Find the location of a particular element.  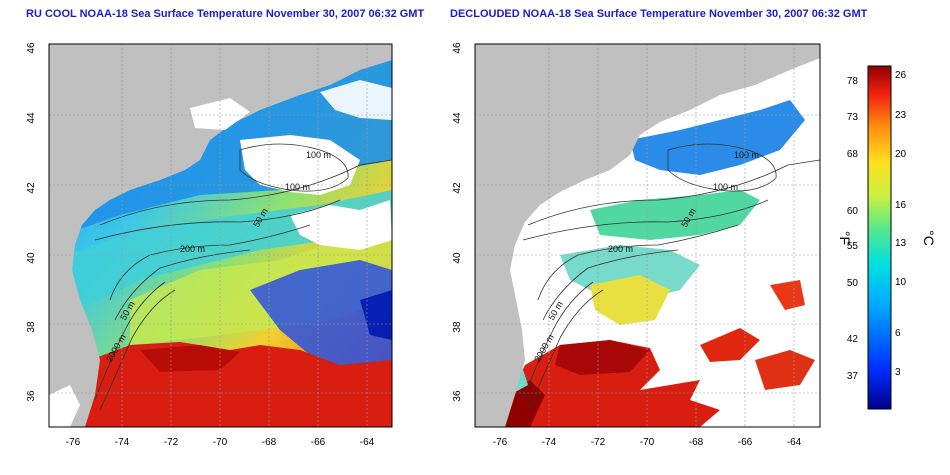

celsius-tick: 26 is located at coordinates (901, 75).